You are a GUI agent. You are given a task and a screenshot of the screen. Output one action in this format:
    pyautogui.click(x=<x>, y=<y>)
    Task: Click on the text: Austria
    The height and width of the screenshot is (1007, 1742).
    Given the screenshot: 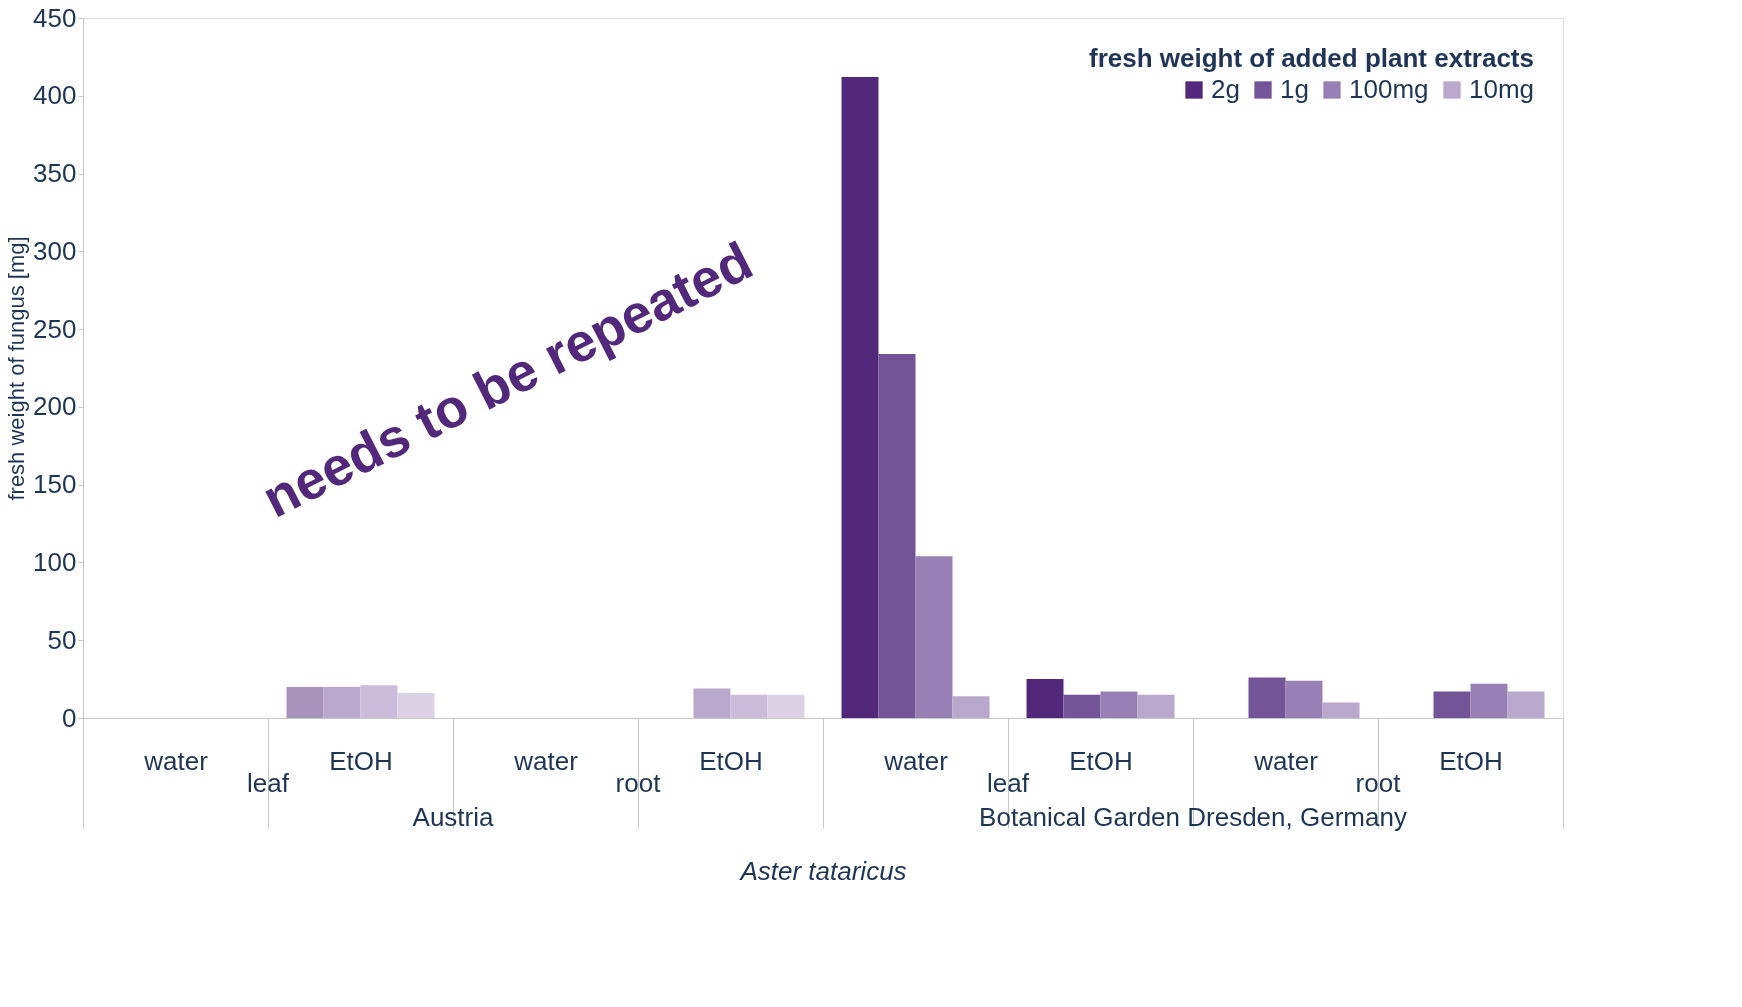 What is the action you would take?
    pyautogui.click(x=453, y=817)
    